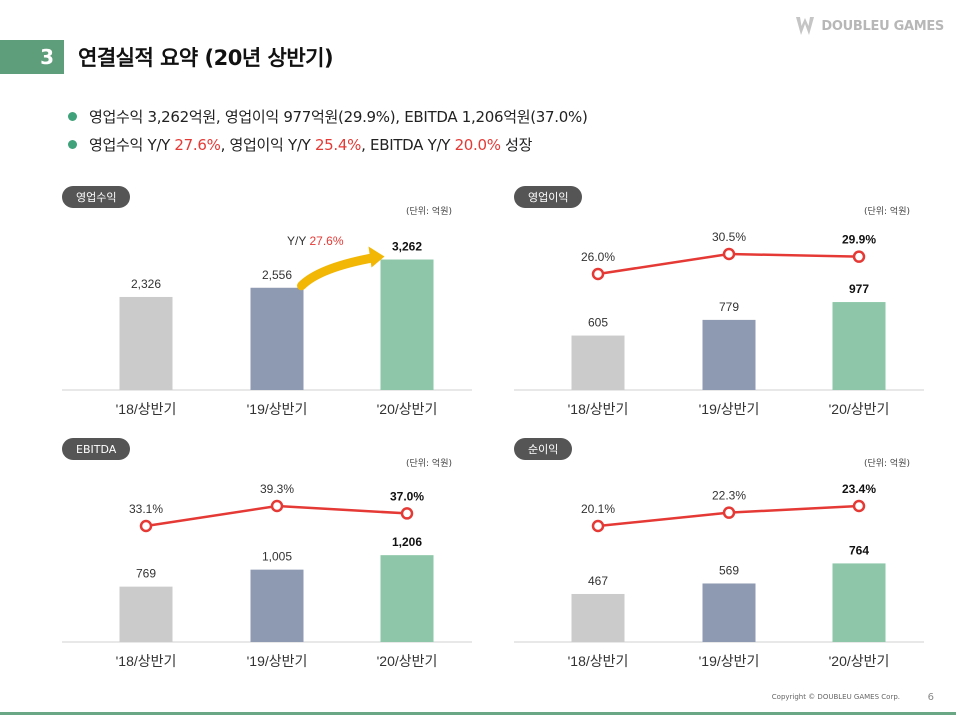 This screenshot has height=715, width=956. I want to click on growth-arrow-shaft, so click(338, 272).